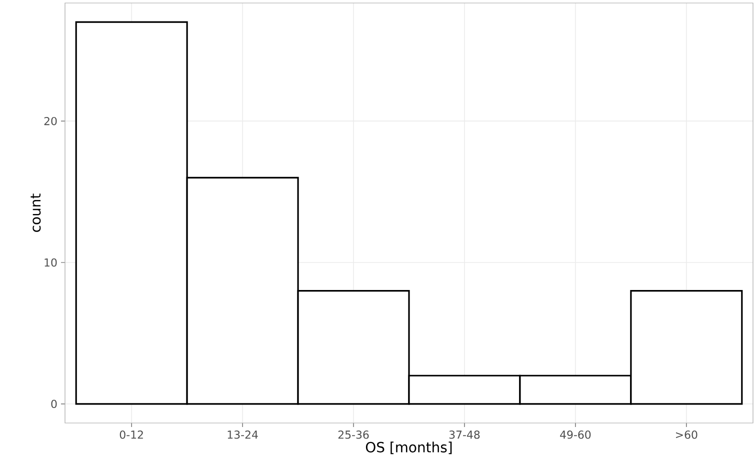 This screenshot has width=756, height=473. Describe the element at coordinates (50, 121) in the screenshot. I see `y-tick-label: 20` at that location.